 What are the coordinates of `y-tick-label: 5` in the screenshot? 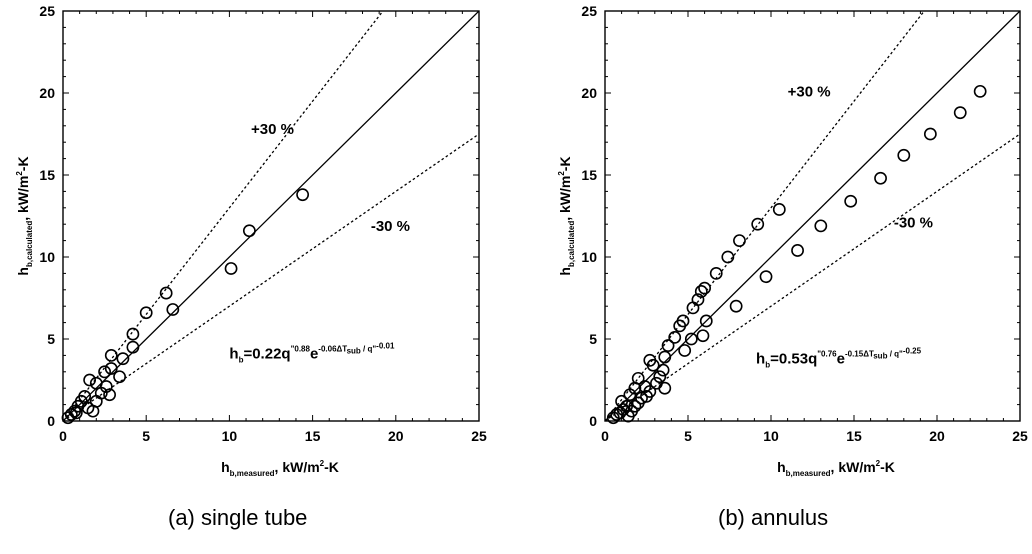 It's located at (593, 339).